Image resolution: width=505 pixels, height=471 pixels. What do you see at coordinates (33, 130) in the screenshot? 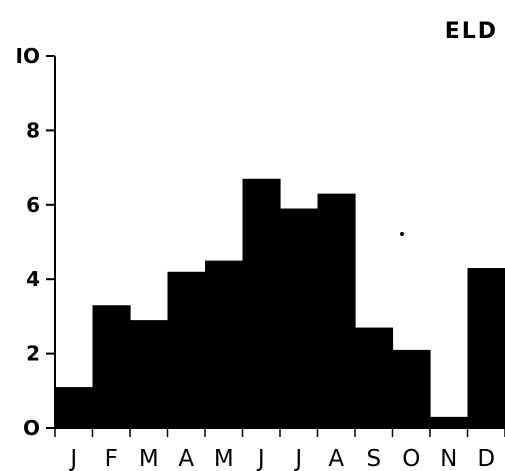
I see `y-tick-label: 8` at bounding box center [33, 130].